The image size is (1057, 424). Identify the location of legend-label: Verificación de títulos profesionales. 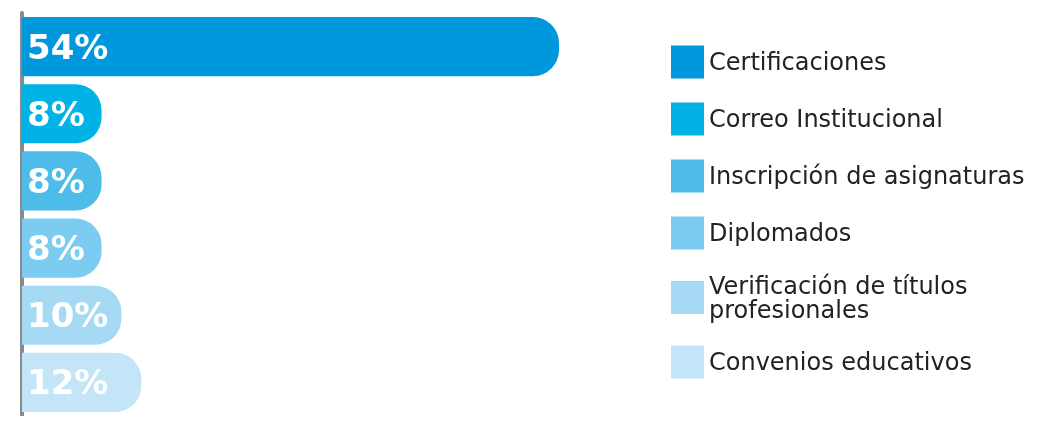
(842, 297).